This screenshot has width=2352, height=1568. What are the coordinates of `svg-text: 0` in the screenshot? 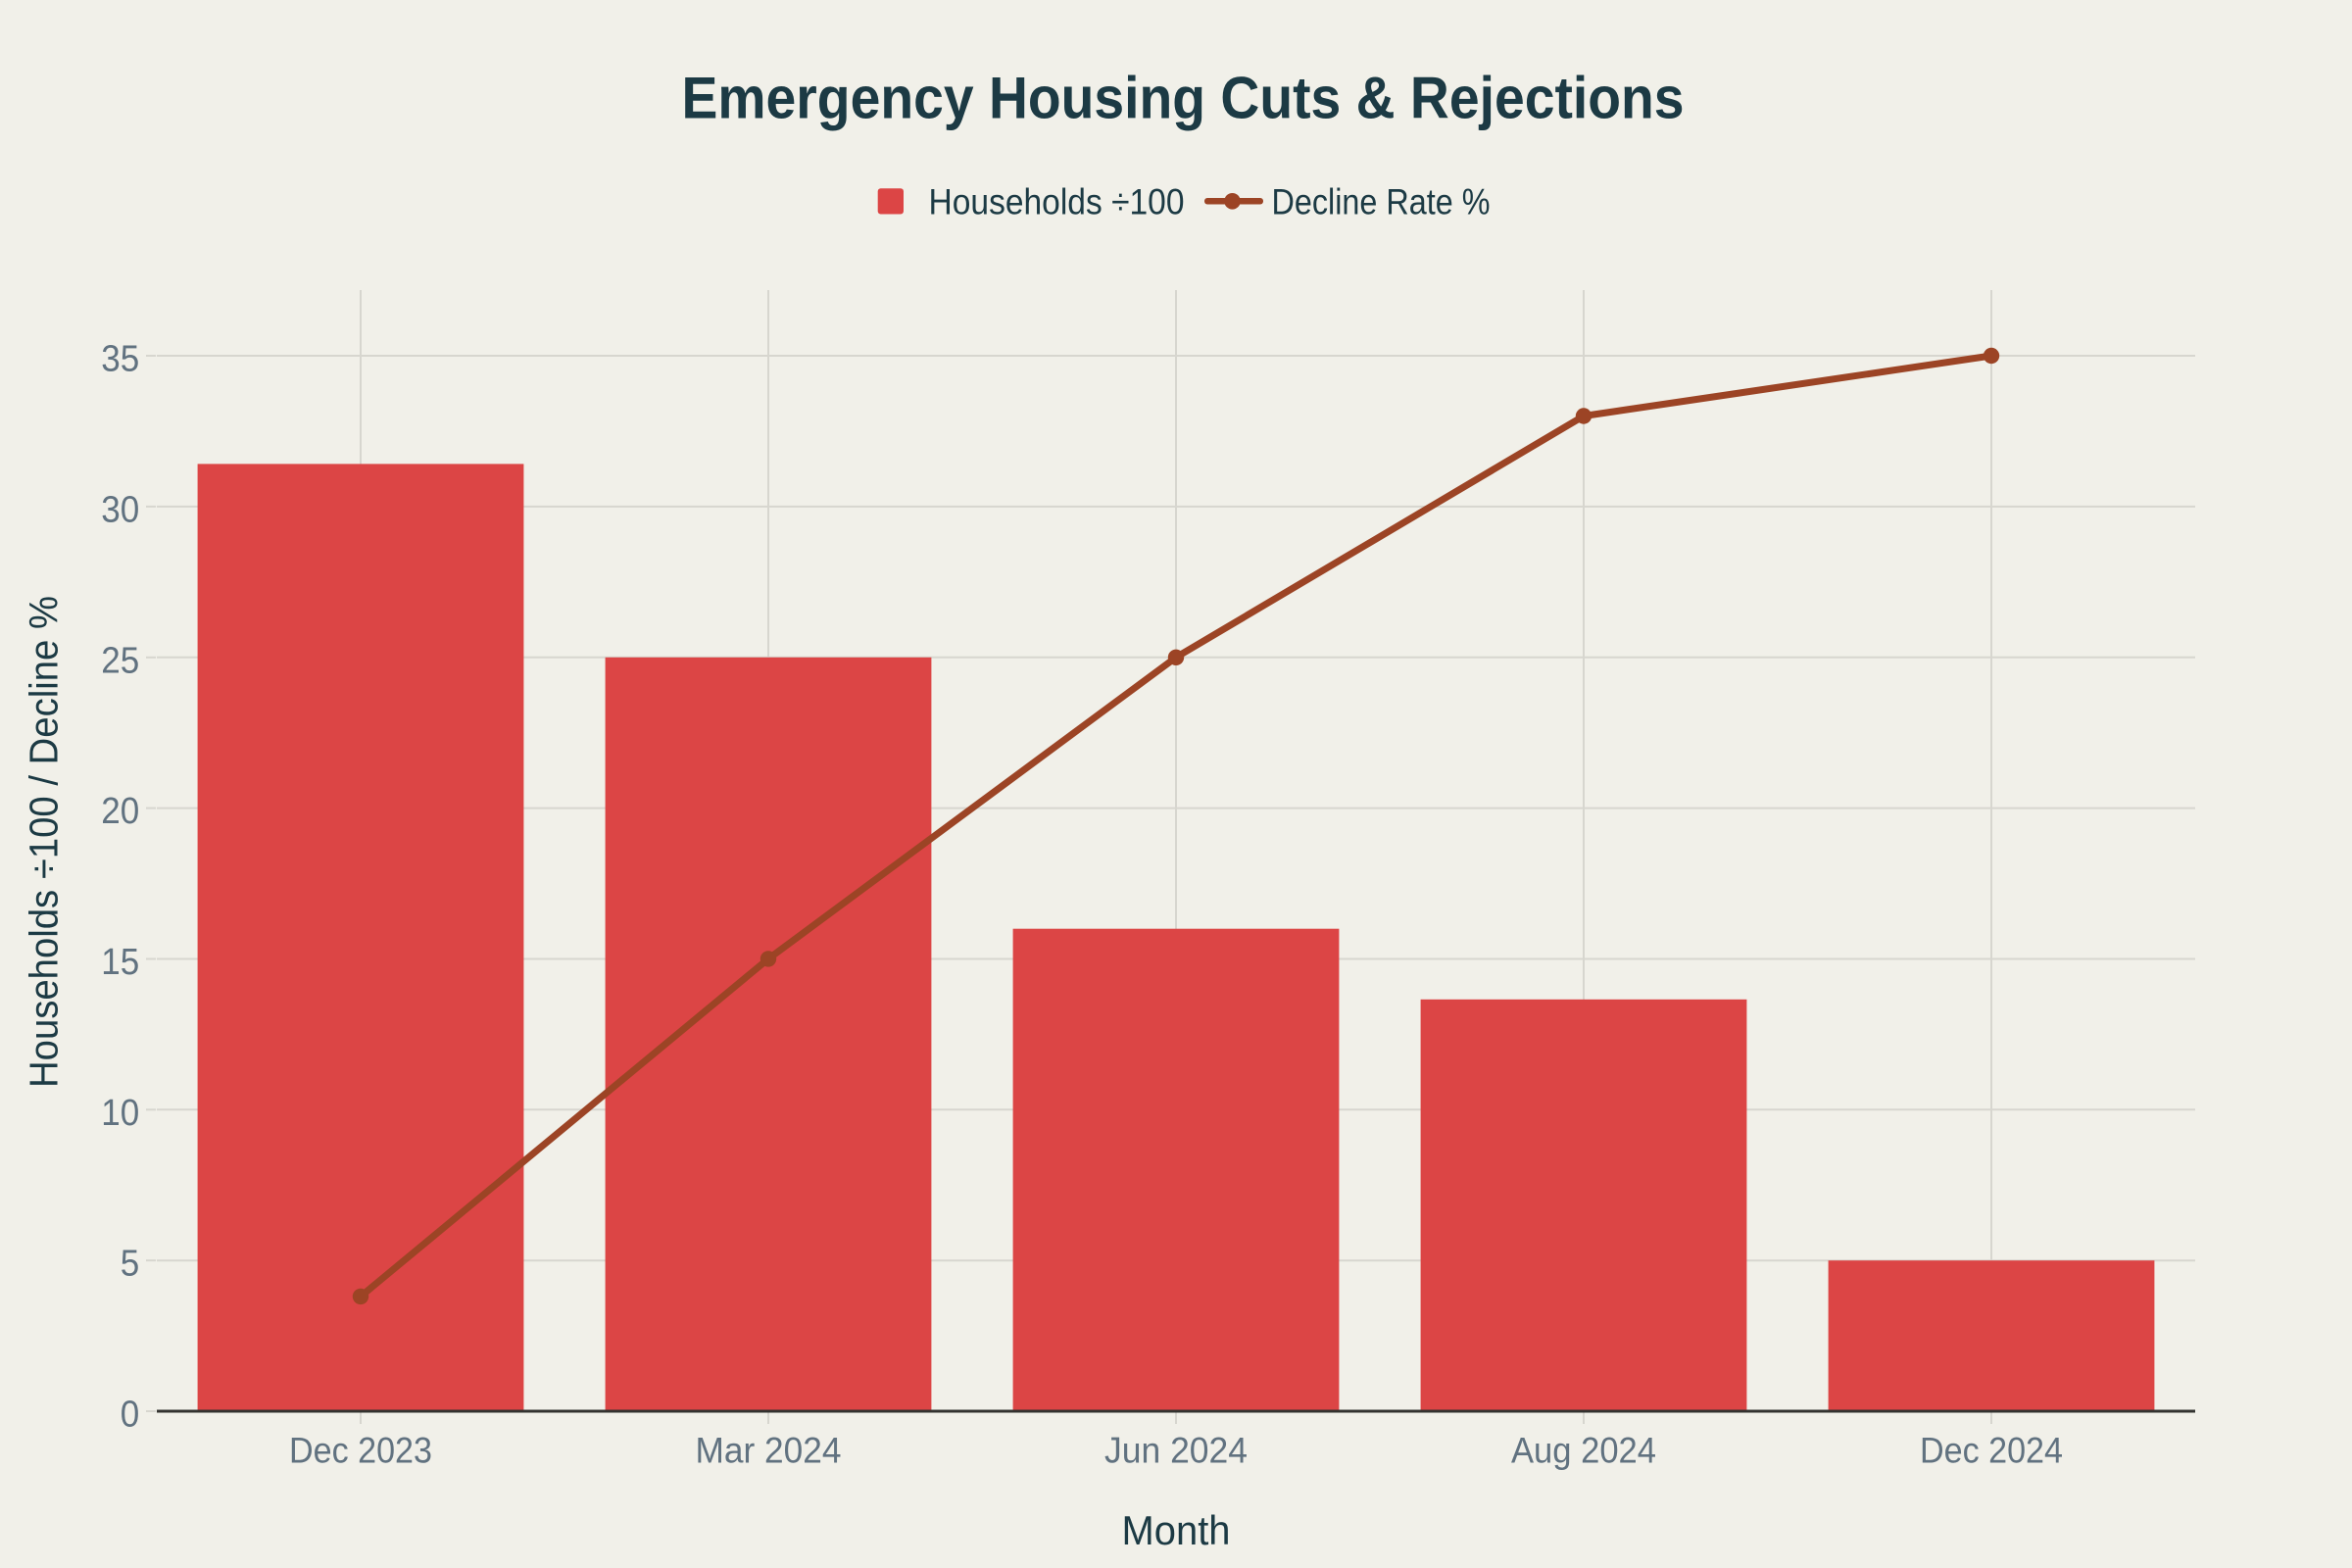 It's located at (130, 1415).